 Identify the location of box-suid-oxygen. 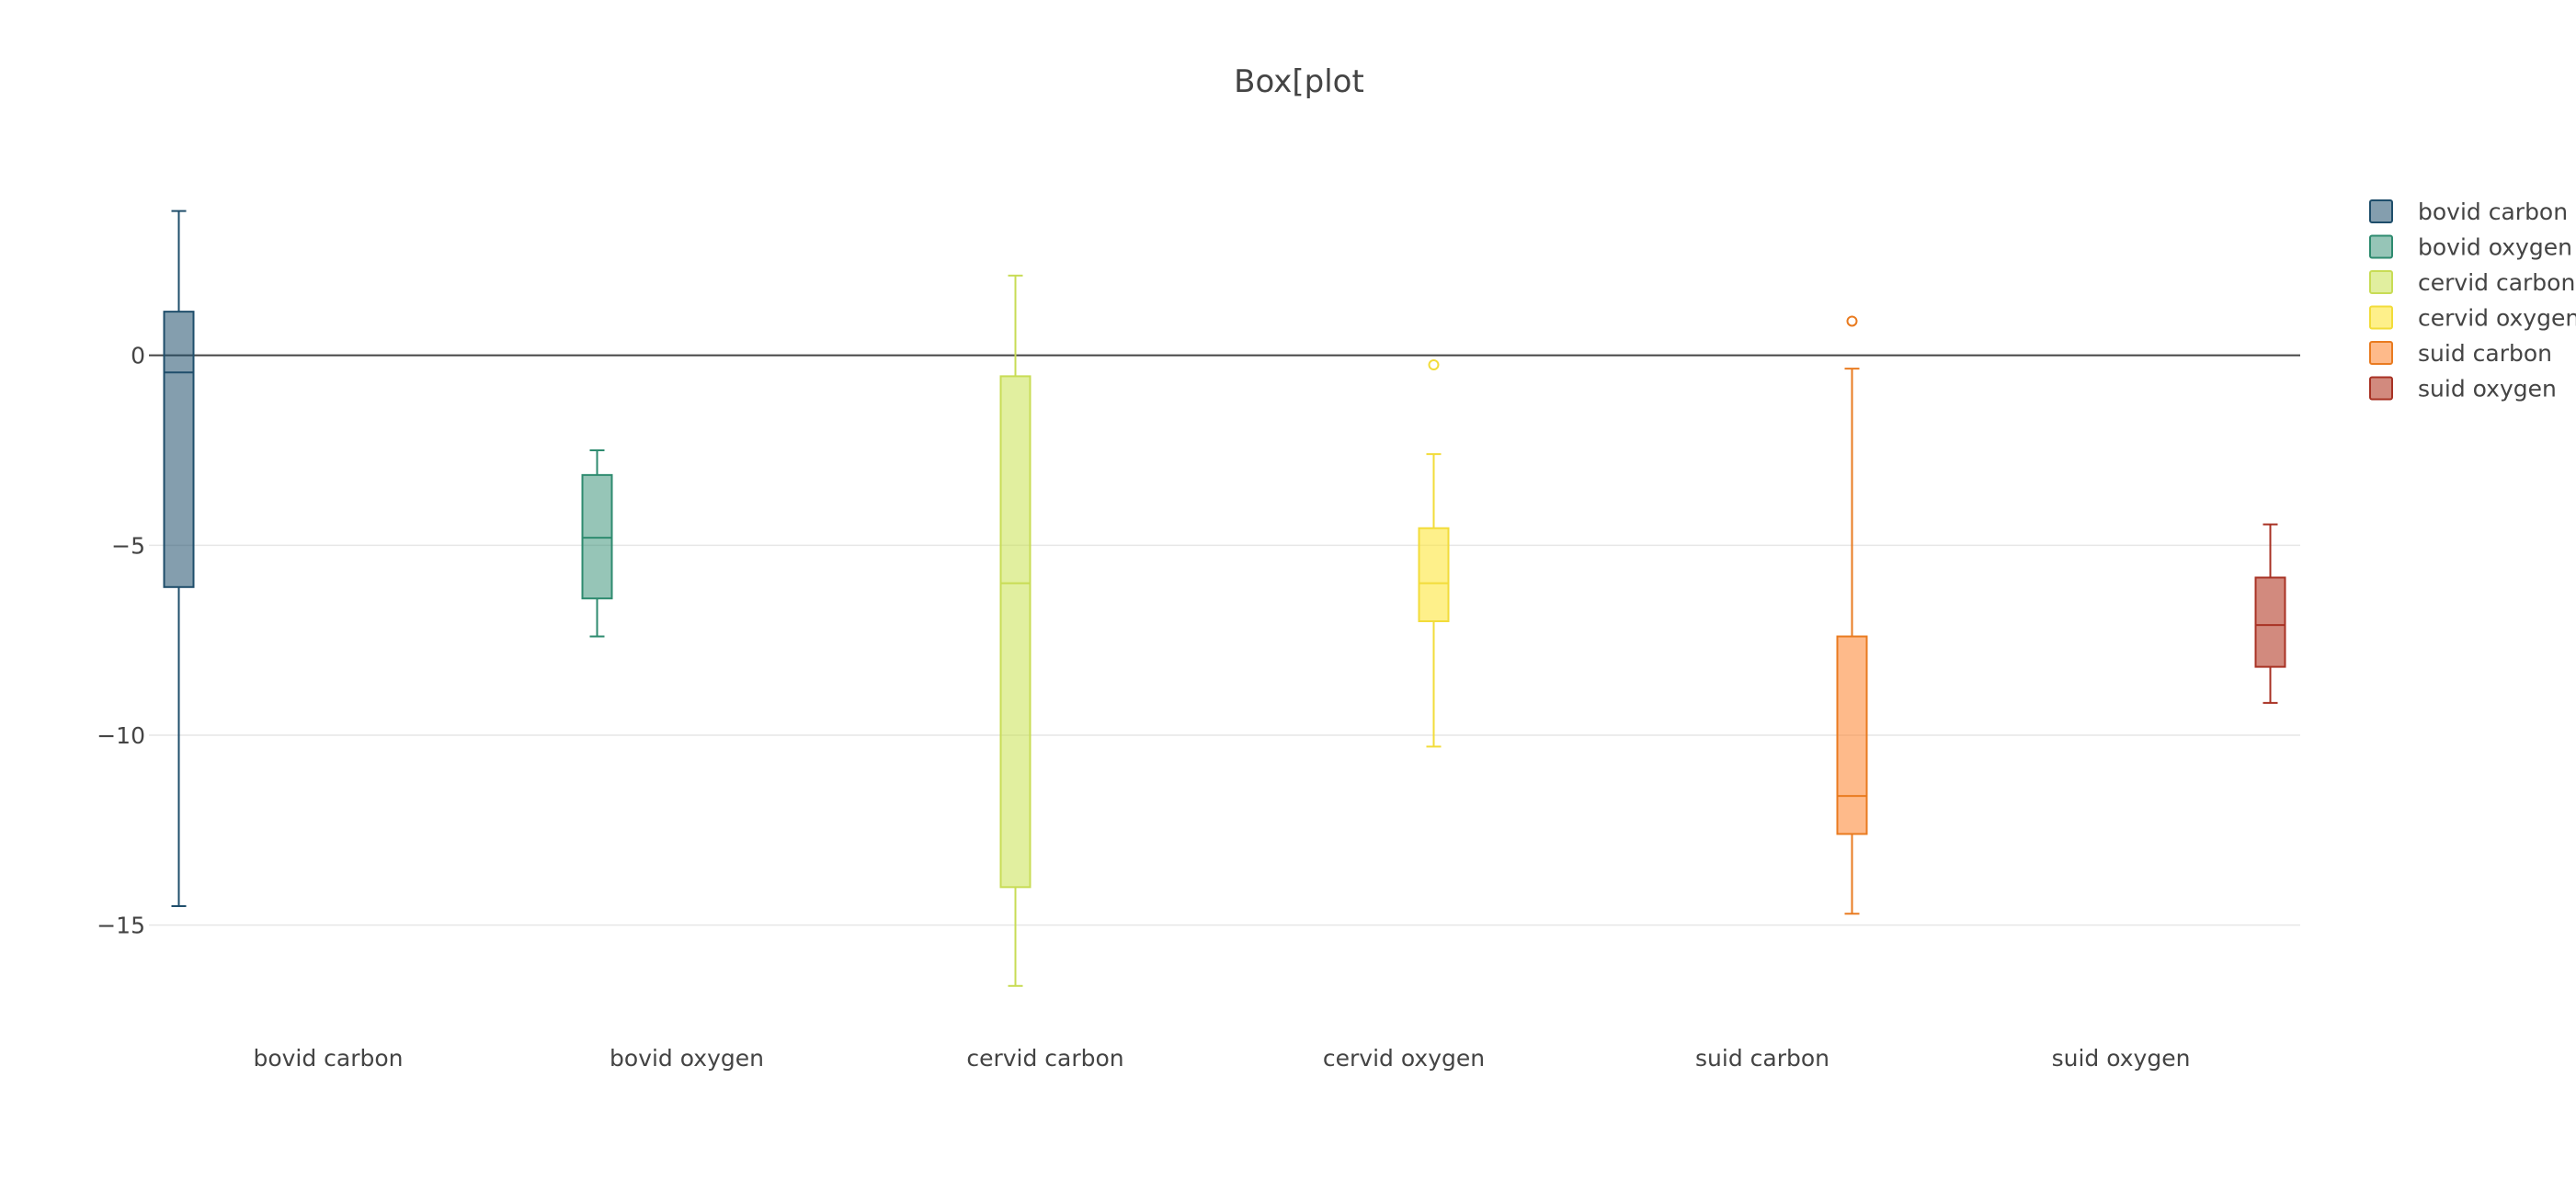
(2270, 613).